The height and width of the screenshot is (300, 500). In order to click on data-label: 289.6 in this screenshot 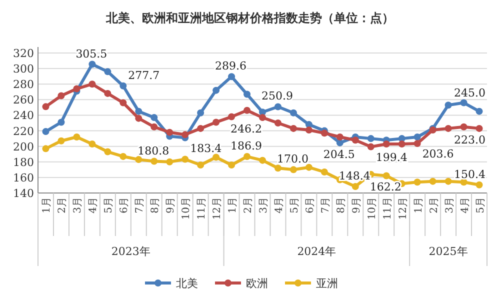, I will do `click(231, 66)`.